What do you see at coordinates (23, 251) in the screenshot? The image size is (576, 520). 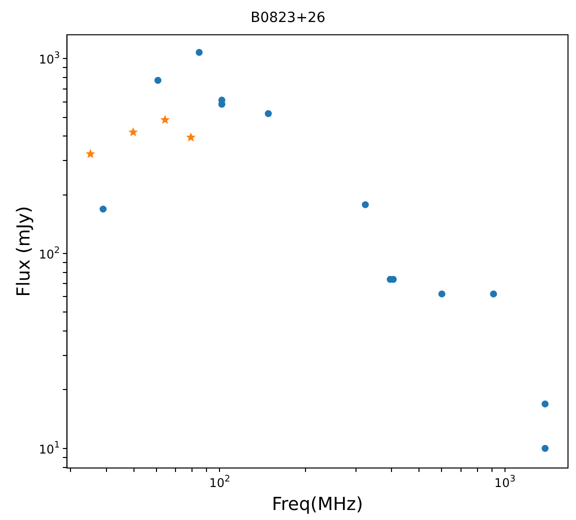 I see `y-axis-title: Flux (mJy)` at bounding box center [23, 251].